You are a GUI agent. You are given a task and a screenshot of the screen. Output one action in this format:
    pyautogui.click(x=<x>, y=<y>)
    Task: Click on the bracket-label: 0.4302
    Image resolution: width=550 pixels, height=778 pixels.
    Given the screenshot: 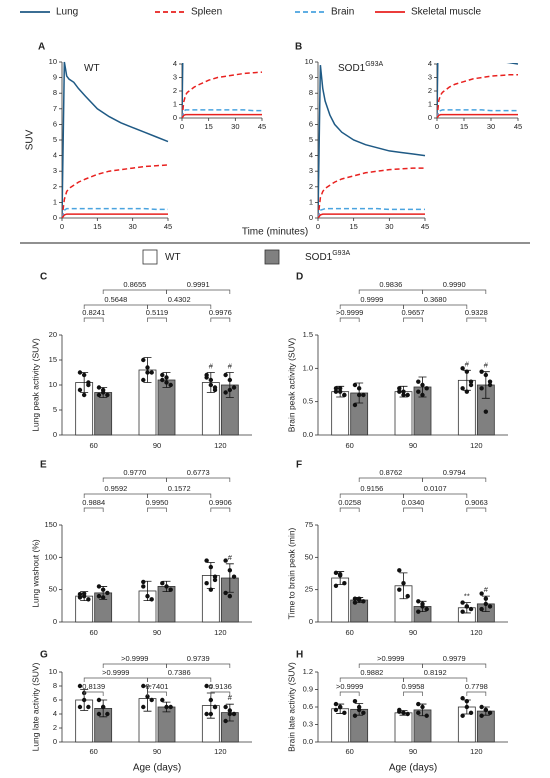 What is the action you would take?
    pyautogui.click(x=179, y=299)
    